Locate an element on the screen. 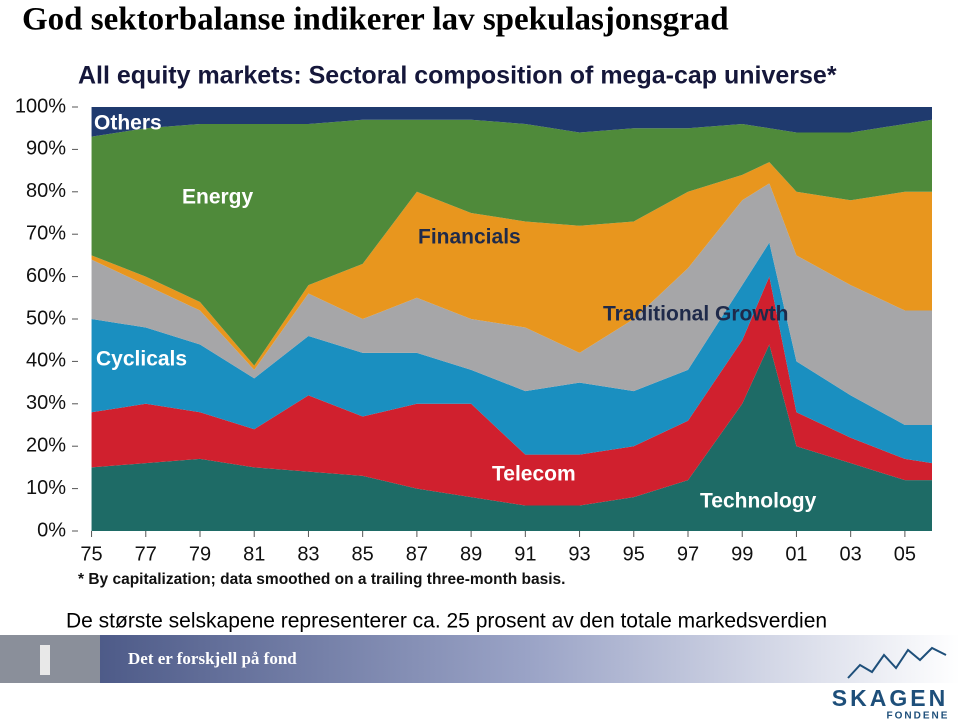  x-tick-label: 75 is located at coordinates (91, 554).